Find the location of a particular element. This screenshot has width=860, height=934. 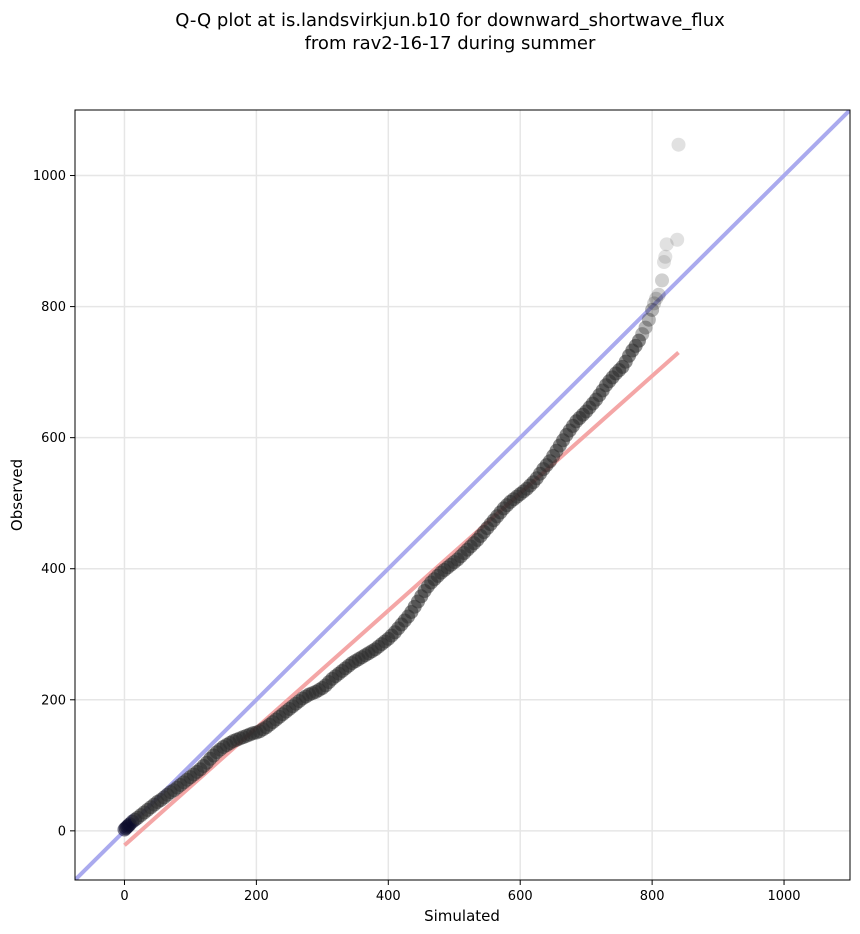

x-tick-label: 0 is located at coordinates (124, 896).